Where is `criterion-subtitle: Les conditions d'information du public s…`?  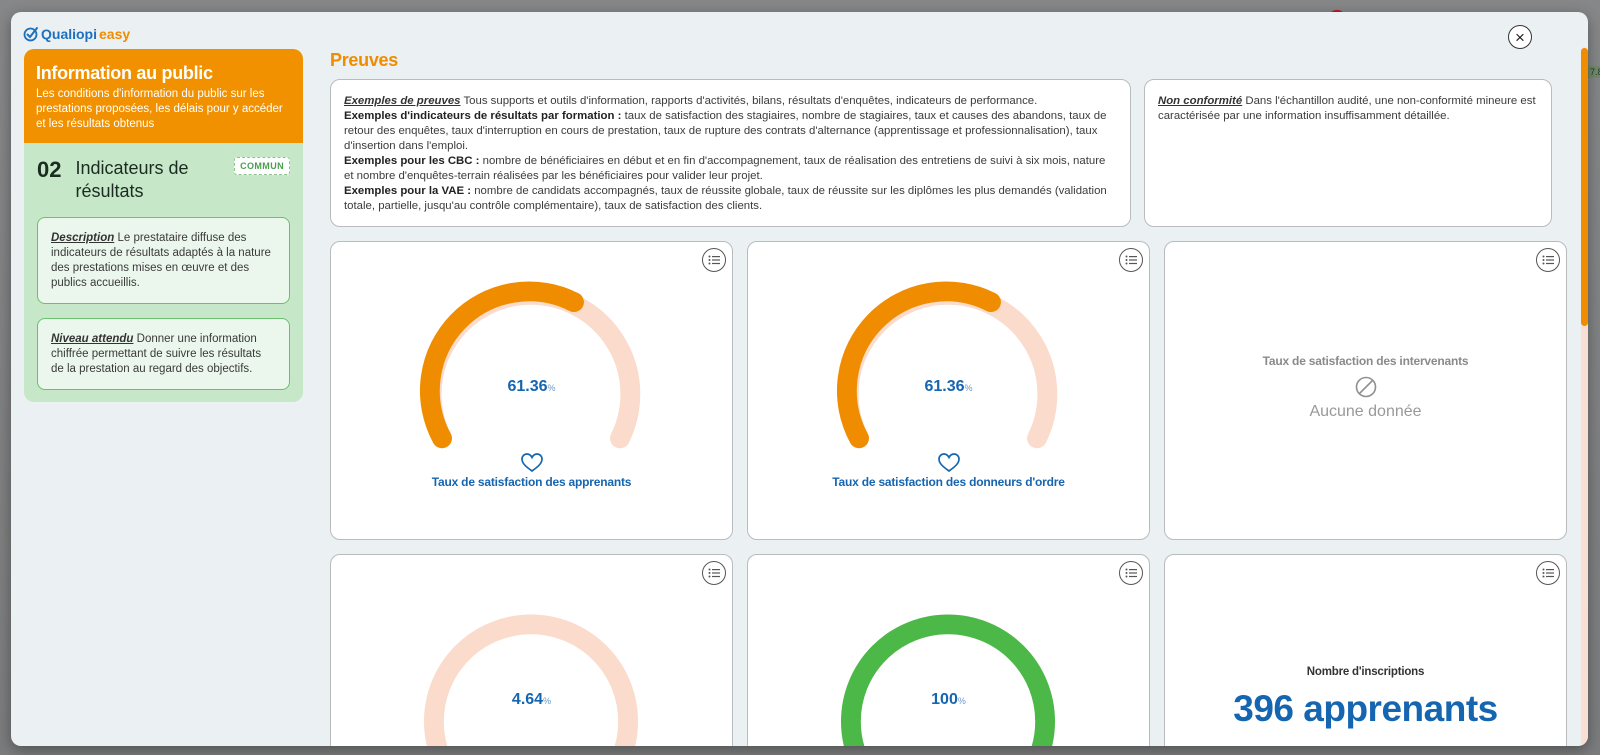 criterion-subtitle: Les conditions d'information du public s… is located at coordinates (159, 109).